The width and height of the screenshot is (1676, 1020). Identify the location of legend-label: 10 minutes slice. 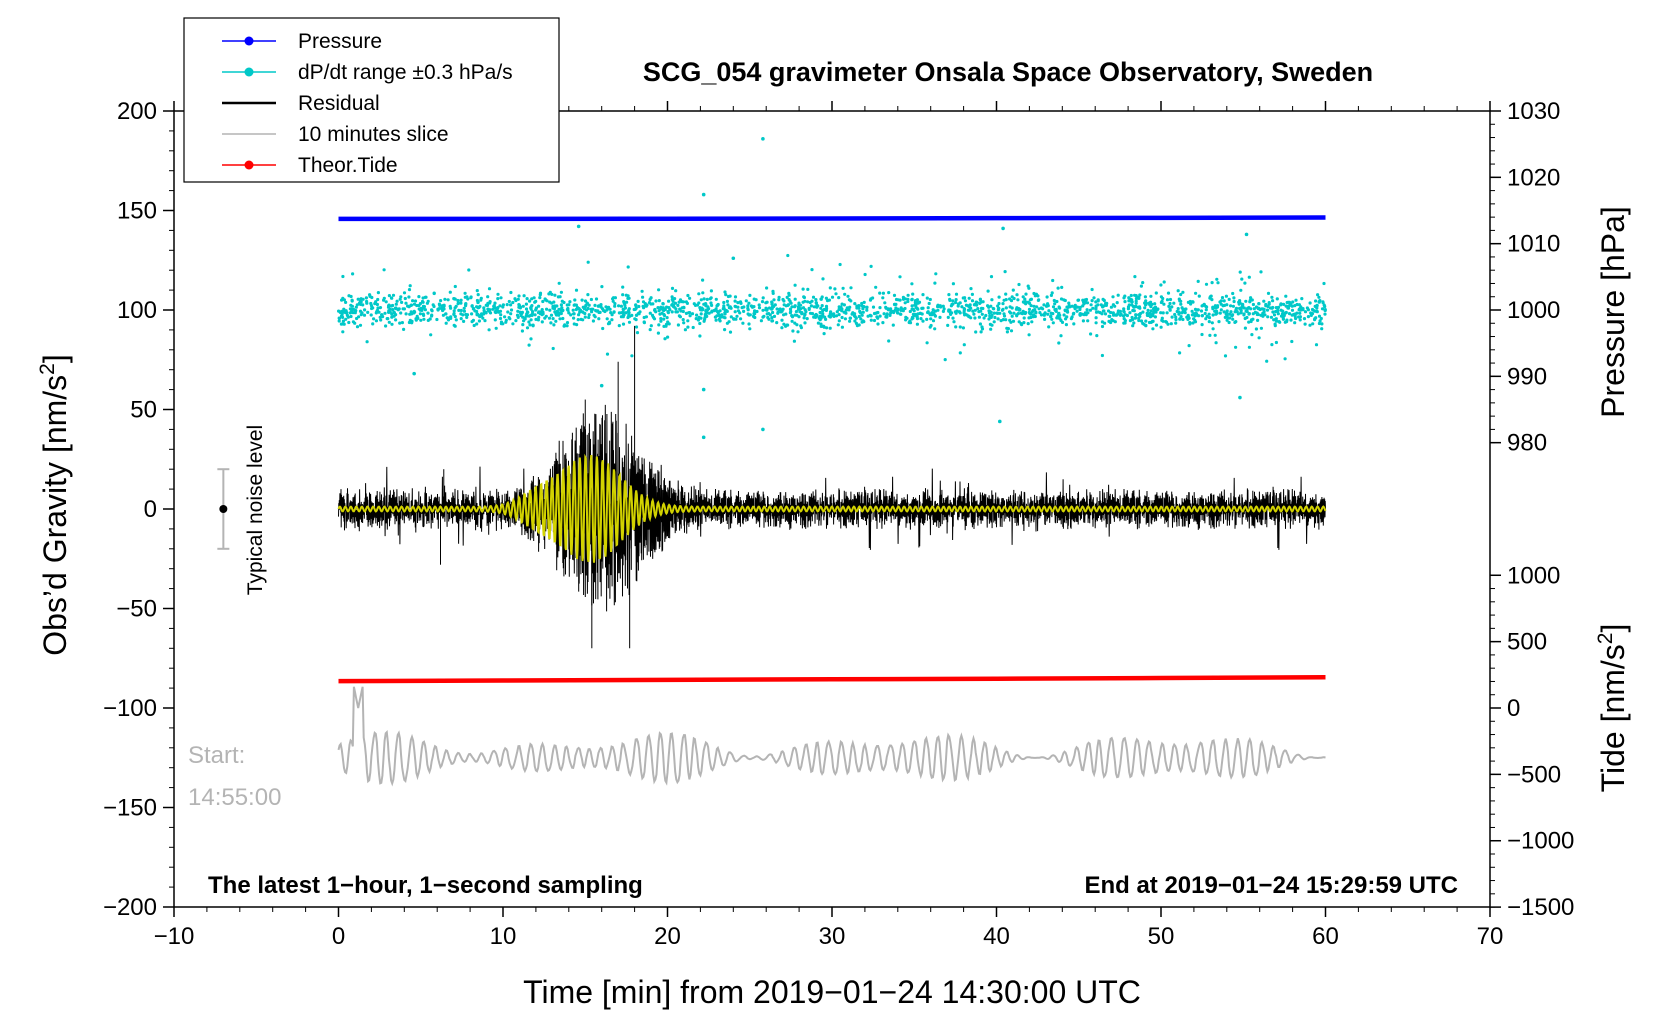
(373, 134).